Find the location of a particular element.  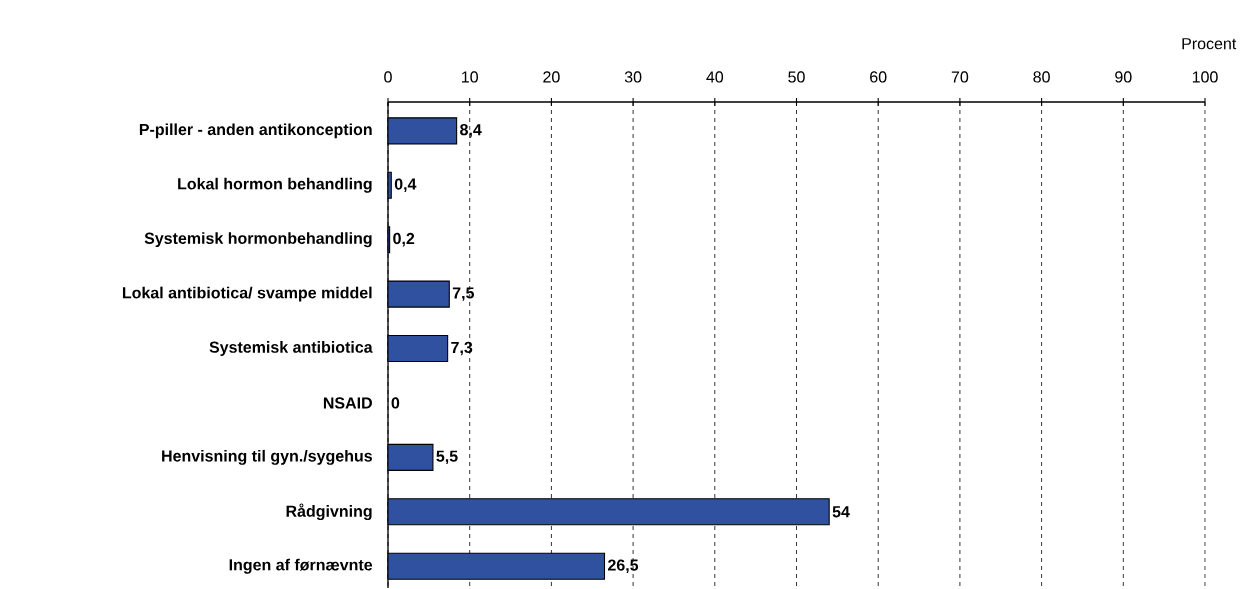

data-label: 7,5 is located at coordinates (463, 294).